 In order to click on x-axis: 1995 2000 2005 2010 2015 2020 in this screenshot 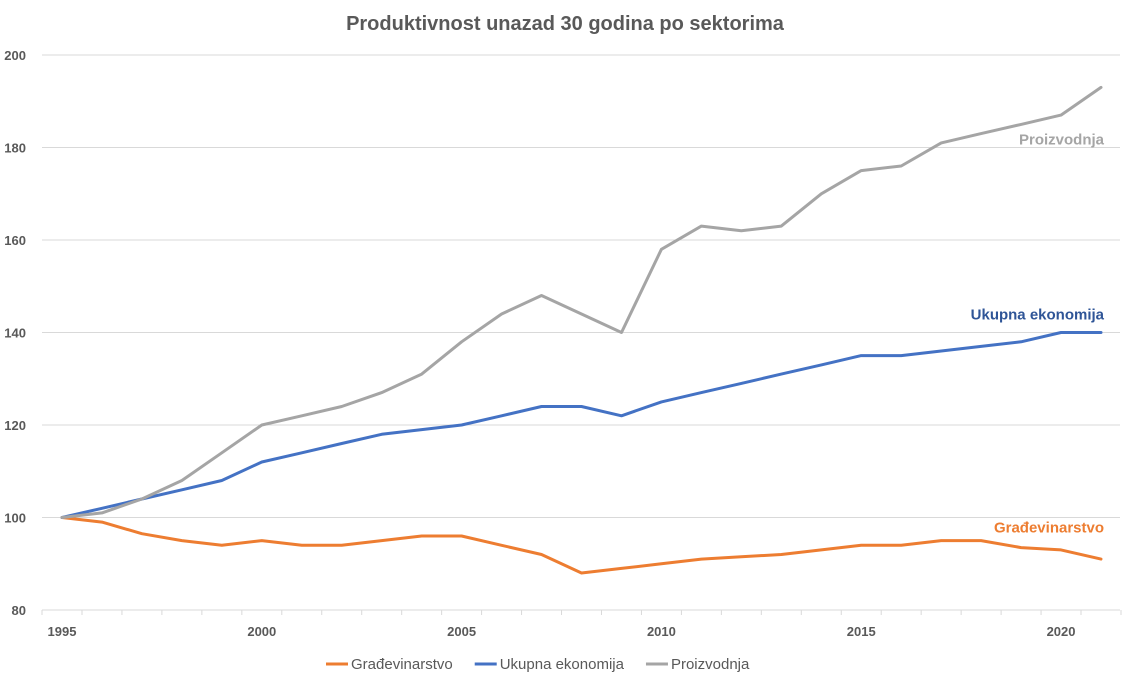, I will do `click(581, 624)`.